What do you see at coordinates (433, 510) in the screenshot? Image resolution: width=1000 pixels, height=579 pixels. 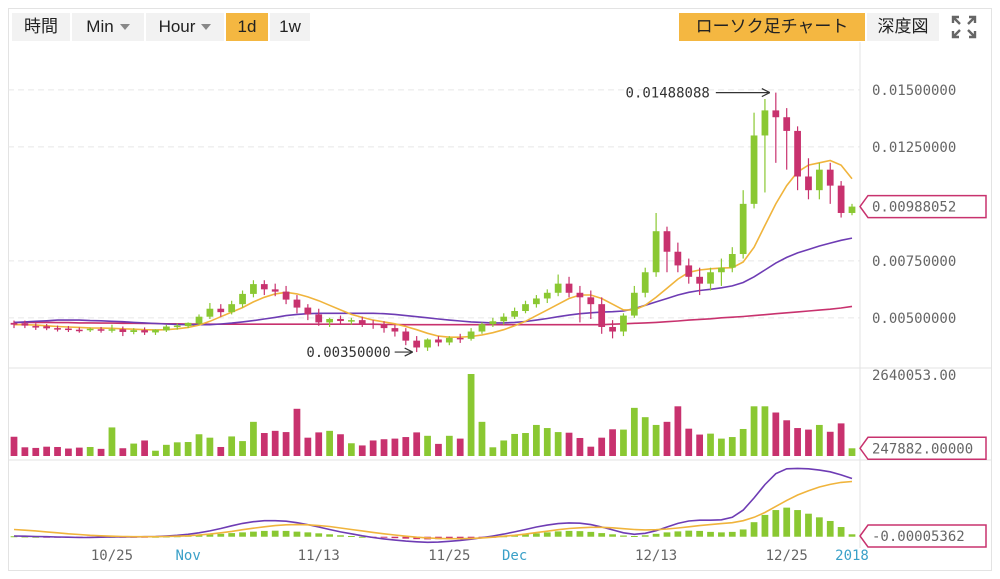 I see `indicator-slow-line` at bounding box center [433, 510].